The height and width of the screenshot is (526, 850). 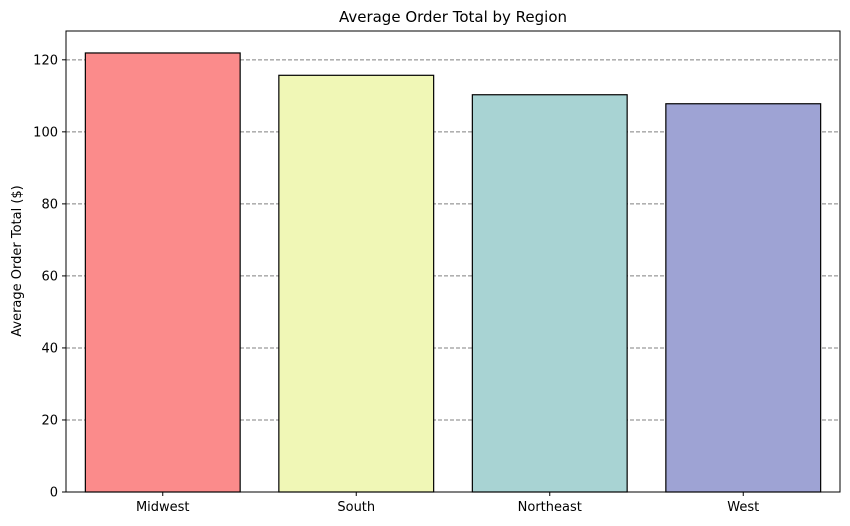 What do you see at coordinates (17, 261) in the screenshot?
I see `y-axis-label: Average Order Total ($)` at bounding box center [17, 261].